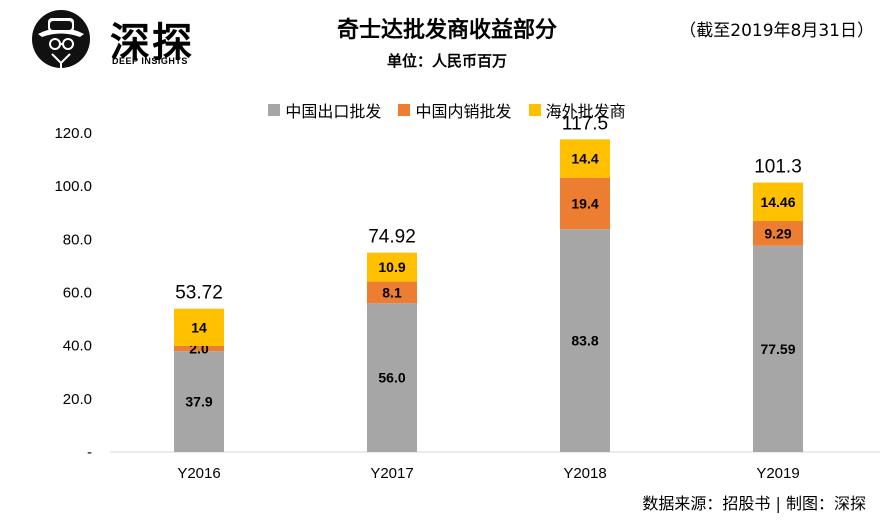 The image size is (894, 521). What do you see at coordinates (274, 110) in the screenshot?
I see `legend-swatch-export` at bounding box center [274, 110].